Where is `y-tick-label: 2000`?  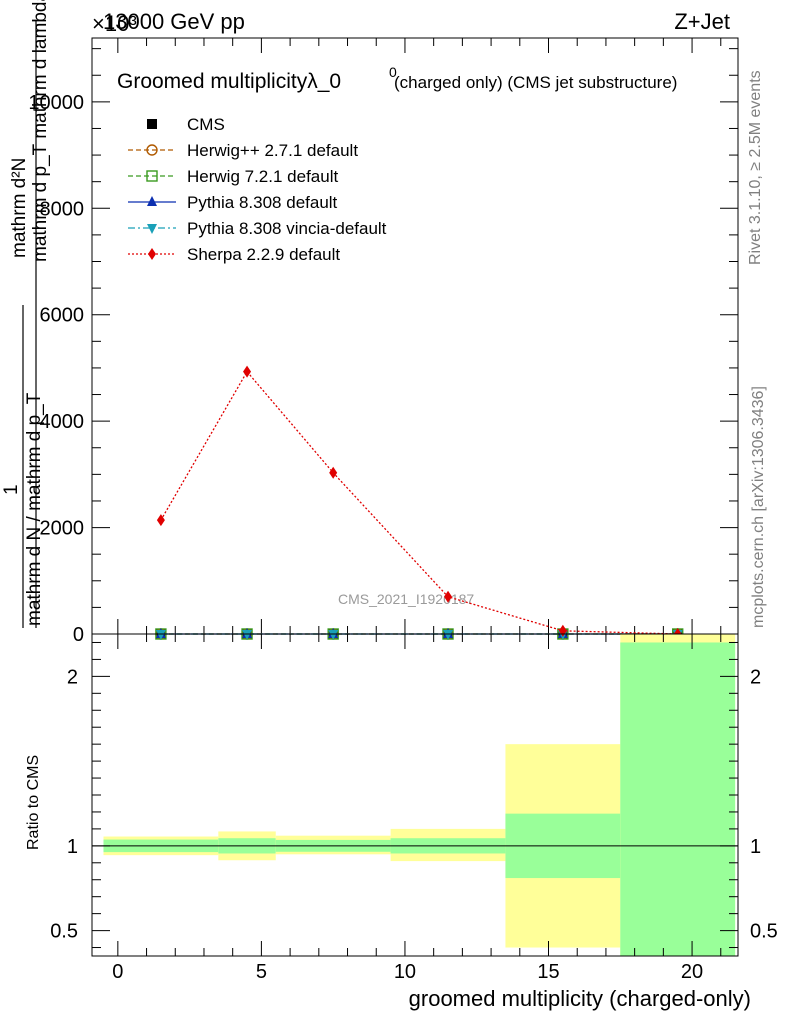
y-tick-label: 2000 is located at coordinates (62, 529).